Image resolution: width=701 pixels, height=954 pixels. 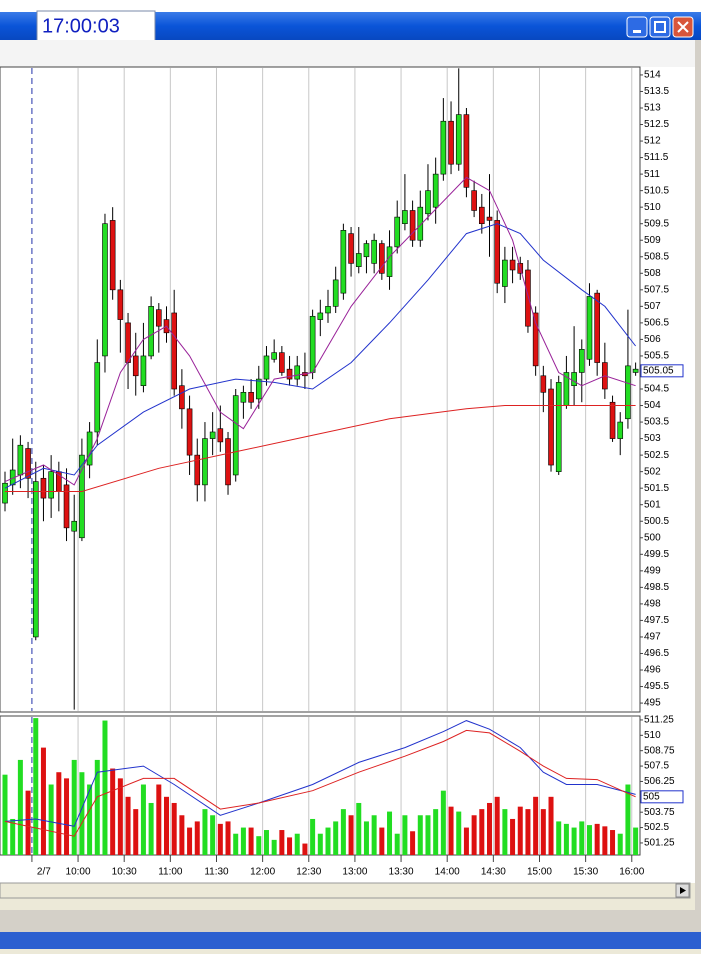 I want to click on y-tick-label: 510.5, so click(x=656, y=190).